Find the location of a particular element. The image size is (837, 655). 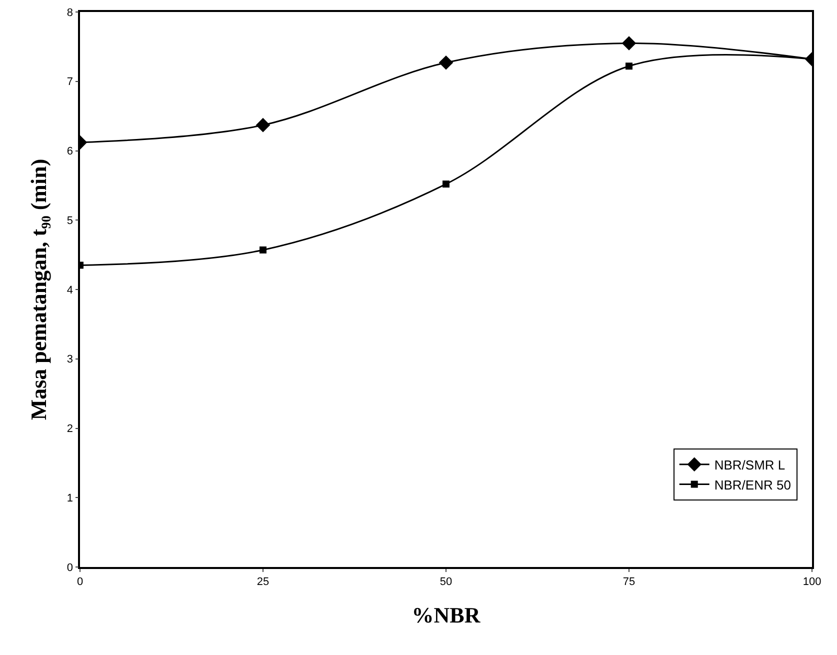

y-tick-label: 7 is located at coordinates (70, 82).